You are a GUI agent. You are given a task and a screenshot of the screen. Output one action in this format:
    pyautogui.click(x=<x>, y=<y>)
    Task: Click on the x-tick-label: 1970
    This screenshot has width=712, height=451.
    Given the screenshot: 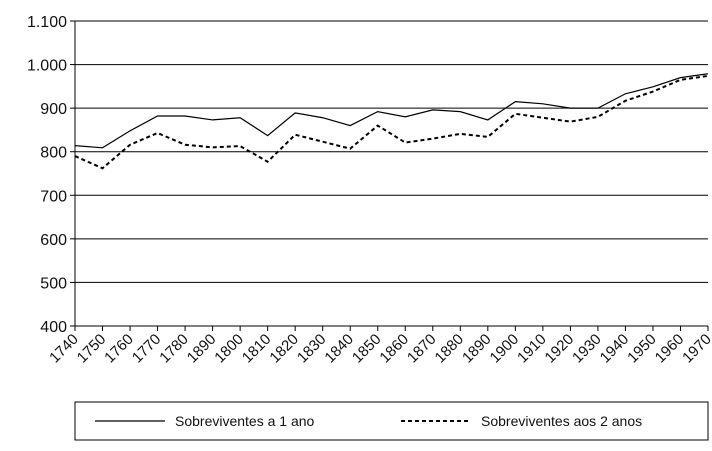 What is the action you would take?
    pyautogui.click(x=695, y=349)
    